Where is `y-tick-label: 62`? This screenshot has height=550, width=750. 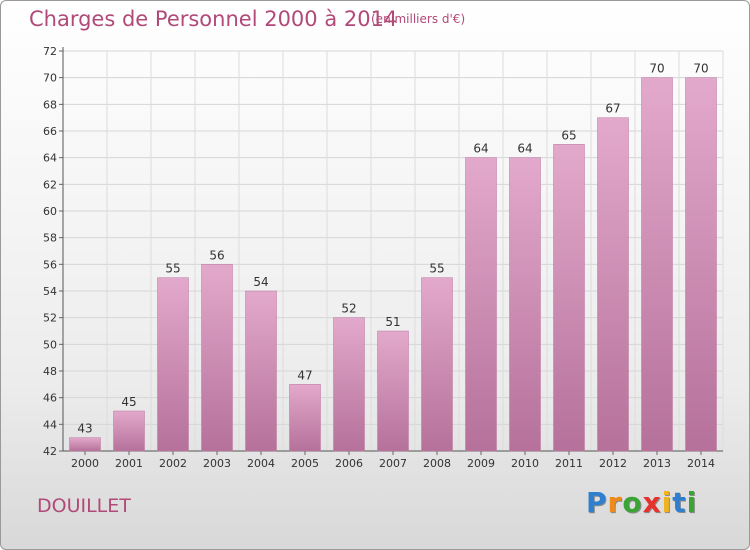 y-tick-label: 62 is located at coordinates (50, 184).